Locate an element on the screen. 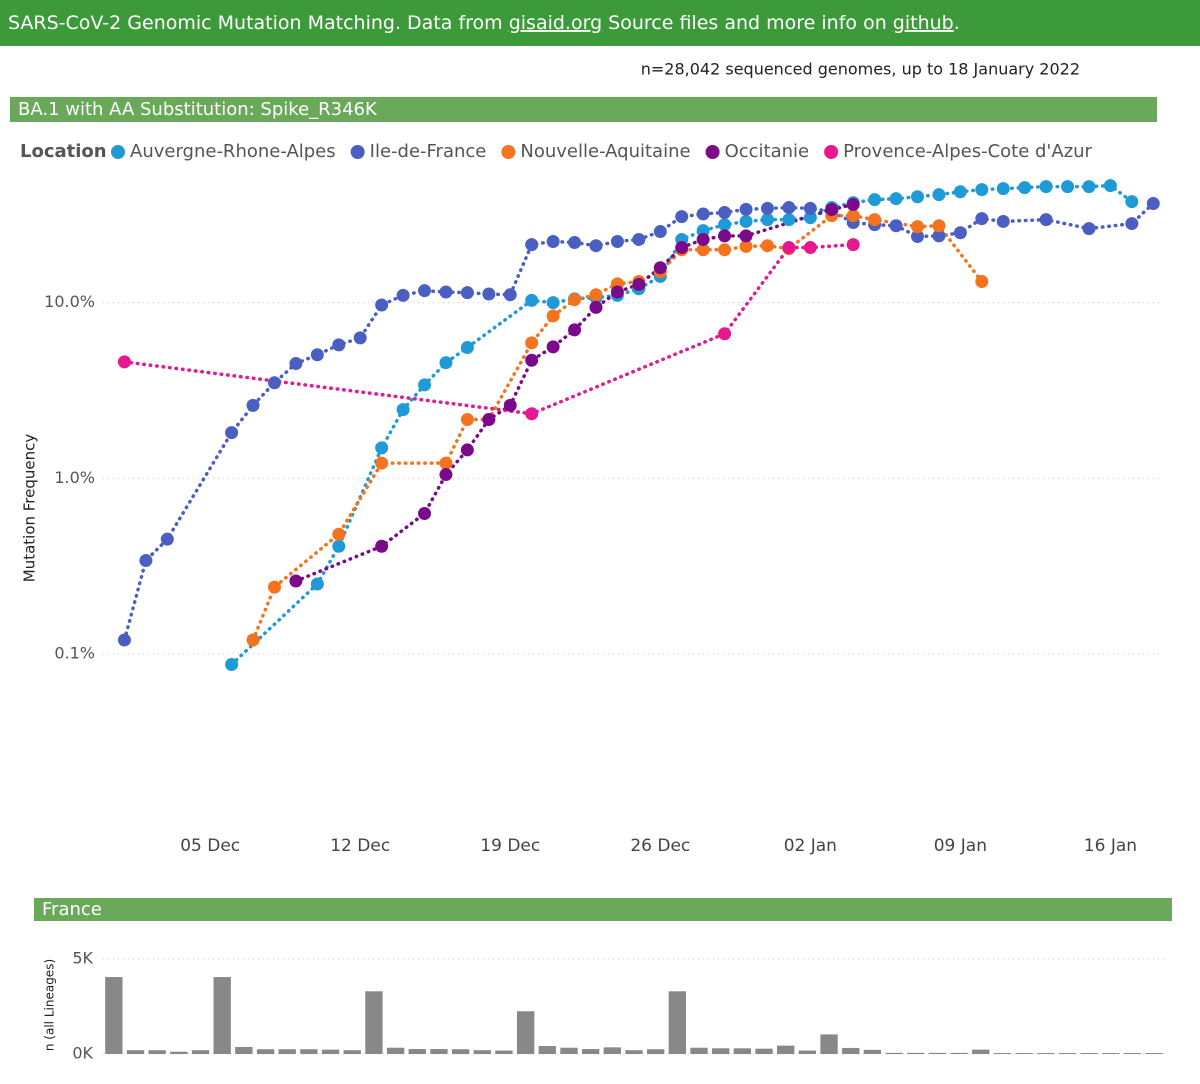 The height and width of the screenshot is (1084, 1200). legend-title: Location is located at coordinates (63, 151).